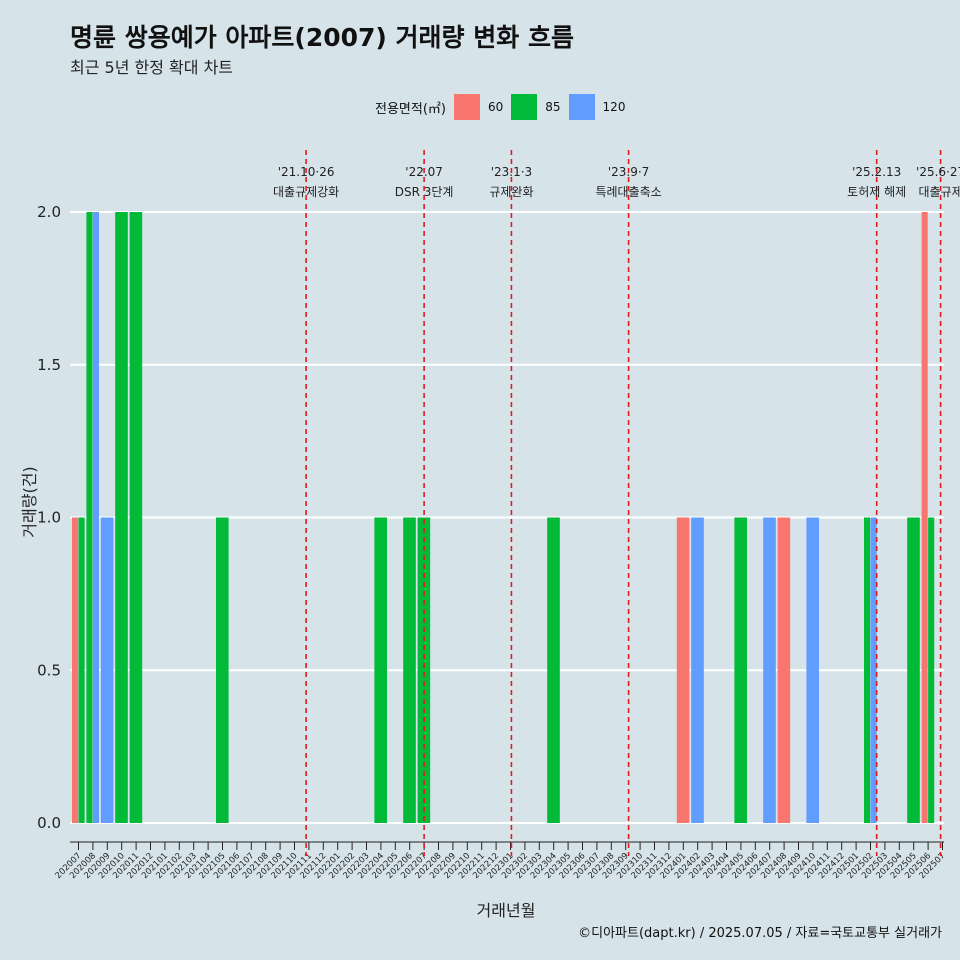 The width and height of the screenshot is (960, 960). What do you see at coordinates (614, 107) in the screenshot?
I see `legend-label-120: 120` at bounding box center [614, 107].